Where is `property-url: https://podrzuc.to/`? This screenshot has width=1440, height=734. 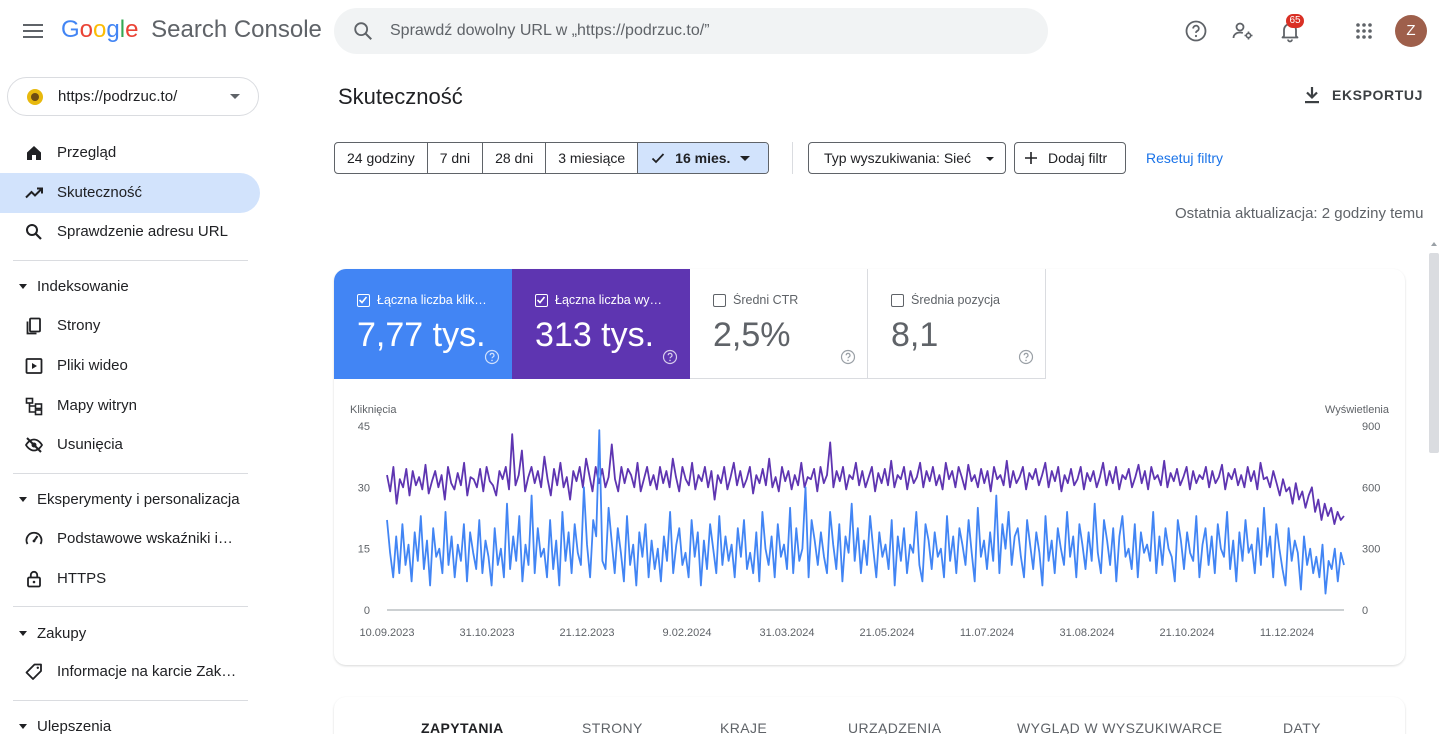 property-url: https://podrzuc.to/ is located at coordinates (118, 96).